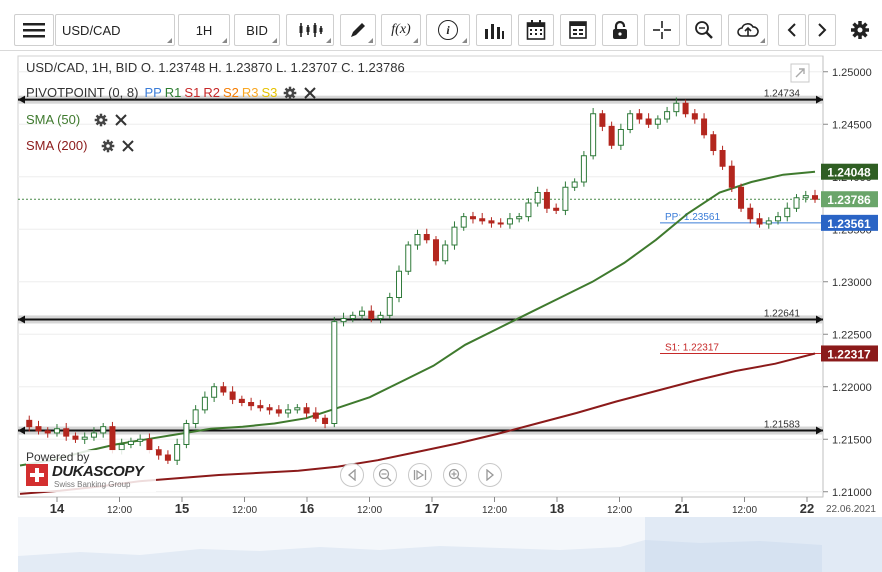  I want to click on price-tick-label: 1.21500, so click(852, 440).